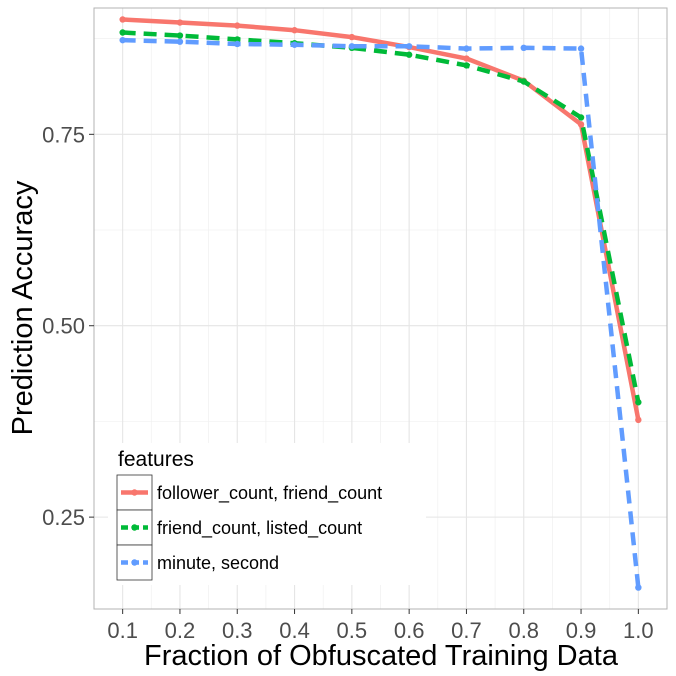 This screenshot has width=676, height=676. What do you see at coordinates (63, 326) in the screenshot?
I see `y-tick-label: 0.50` at bounding box center [63, 326].